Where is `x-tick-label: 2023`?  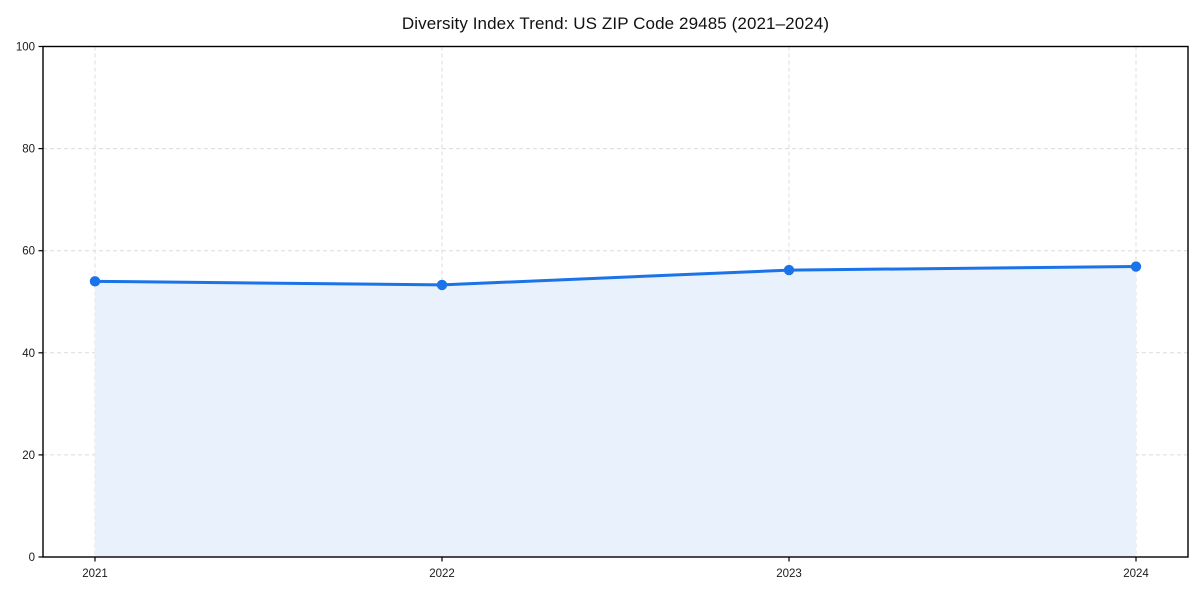
x-tick-label: 2023 is located at coordinates (789, 574).